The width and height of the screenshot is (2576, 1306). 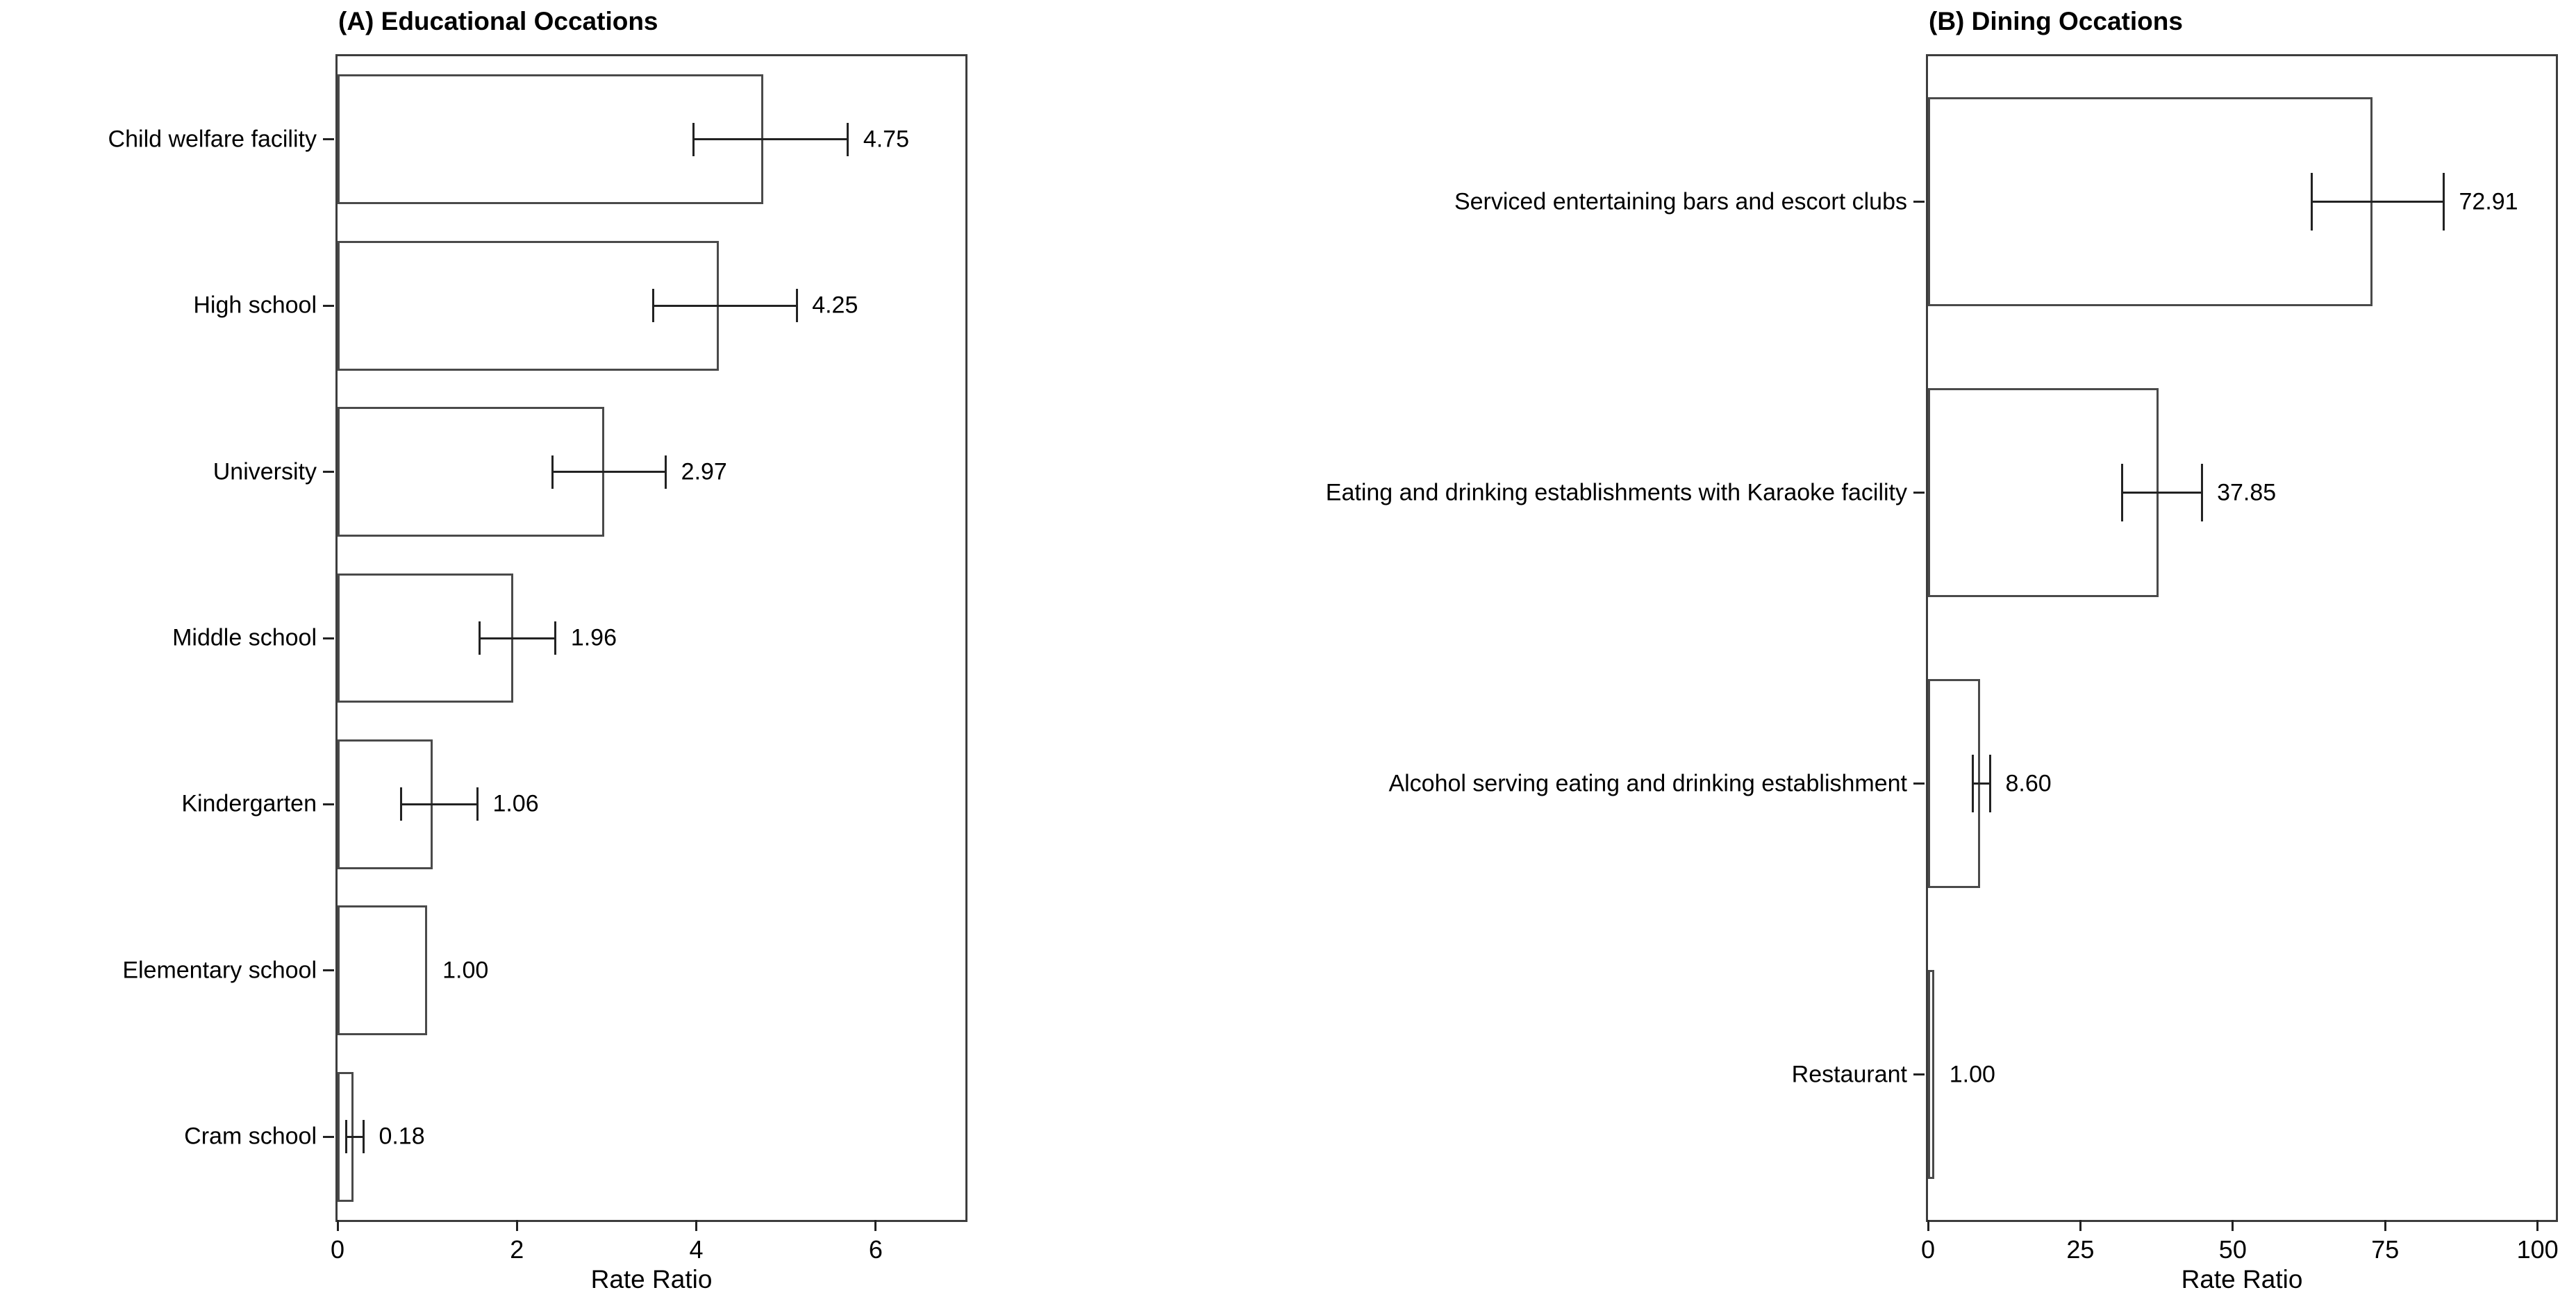 I want to click on error-cap-high-eating-and-drinking-establishments-with-karaoke-facility, so click(x=2201, y=492).